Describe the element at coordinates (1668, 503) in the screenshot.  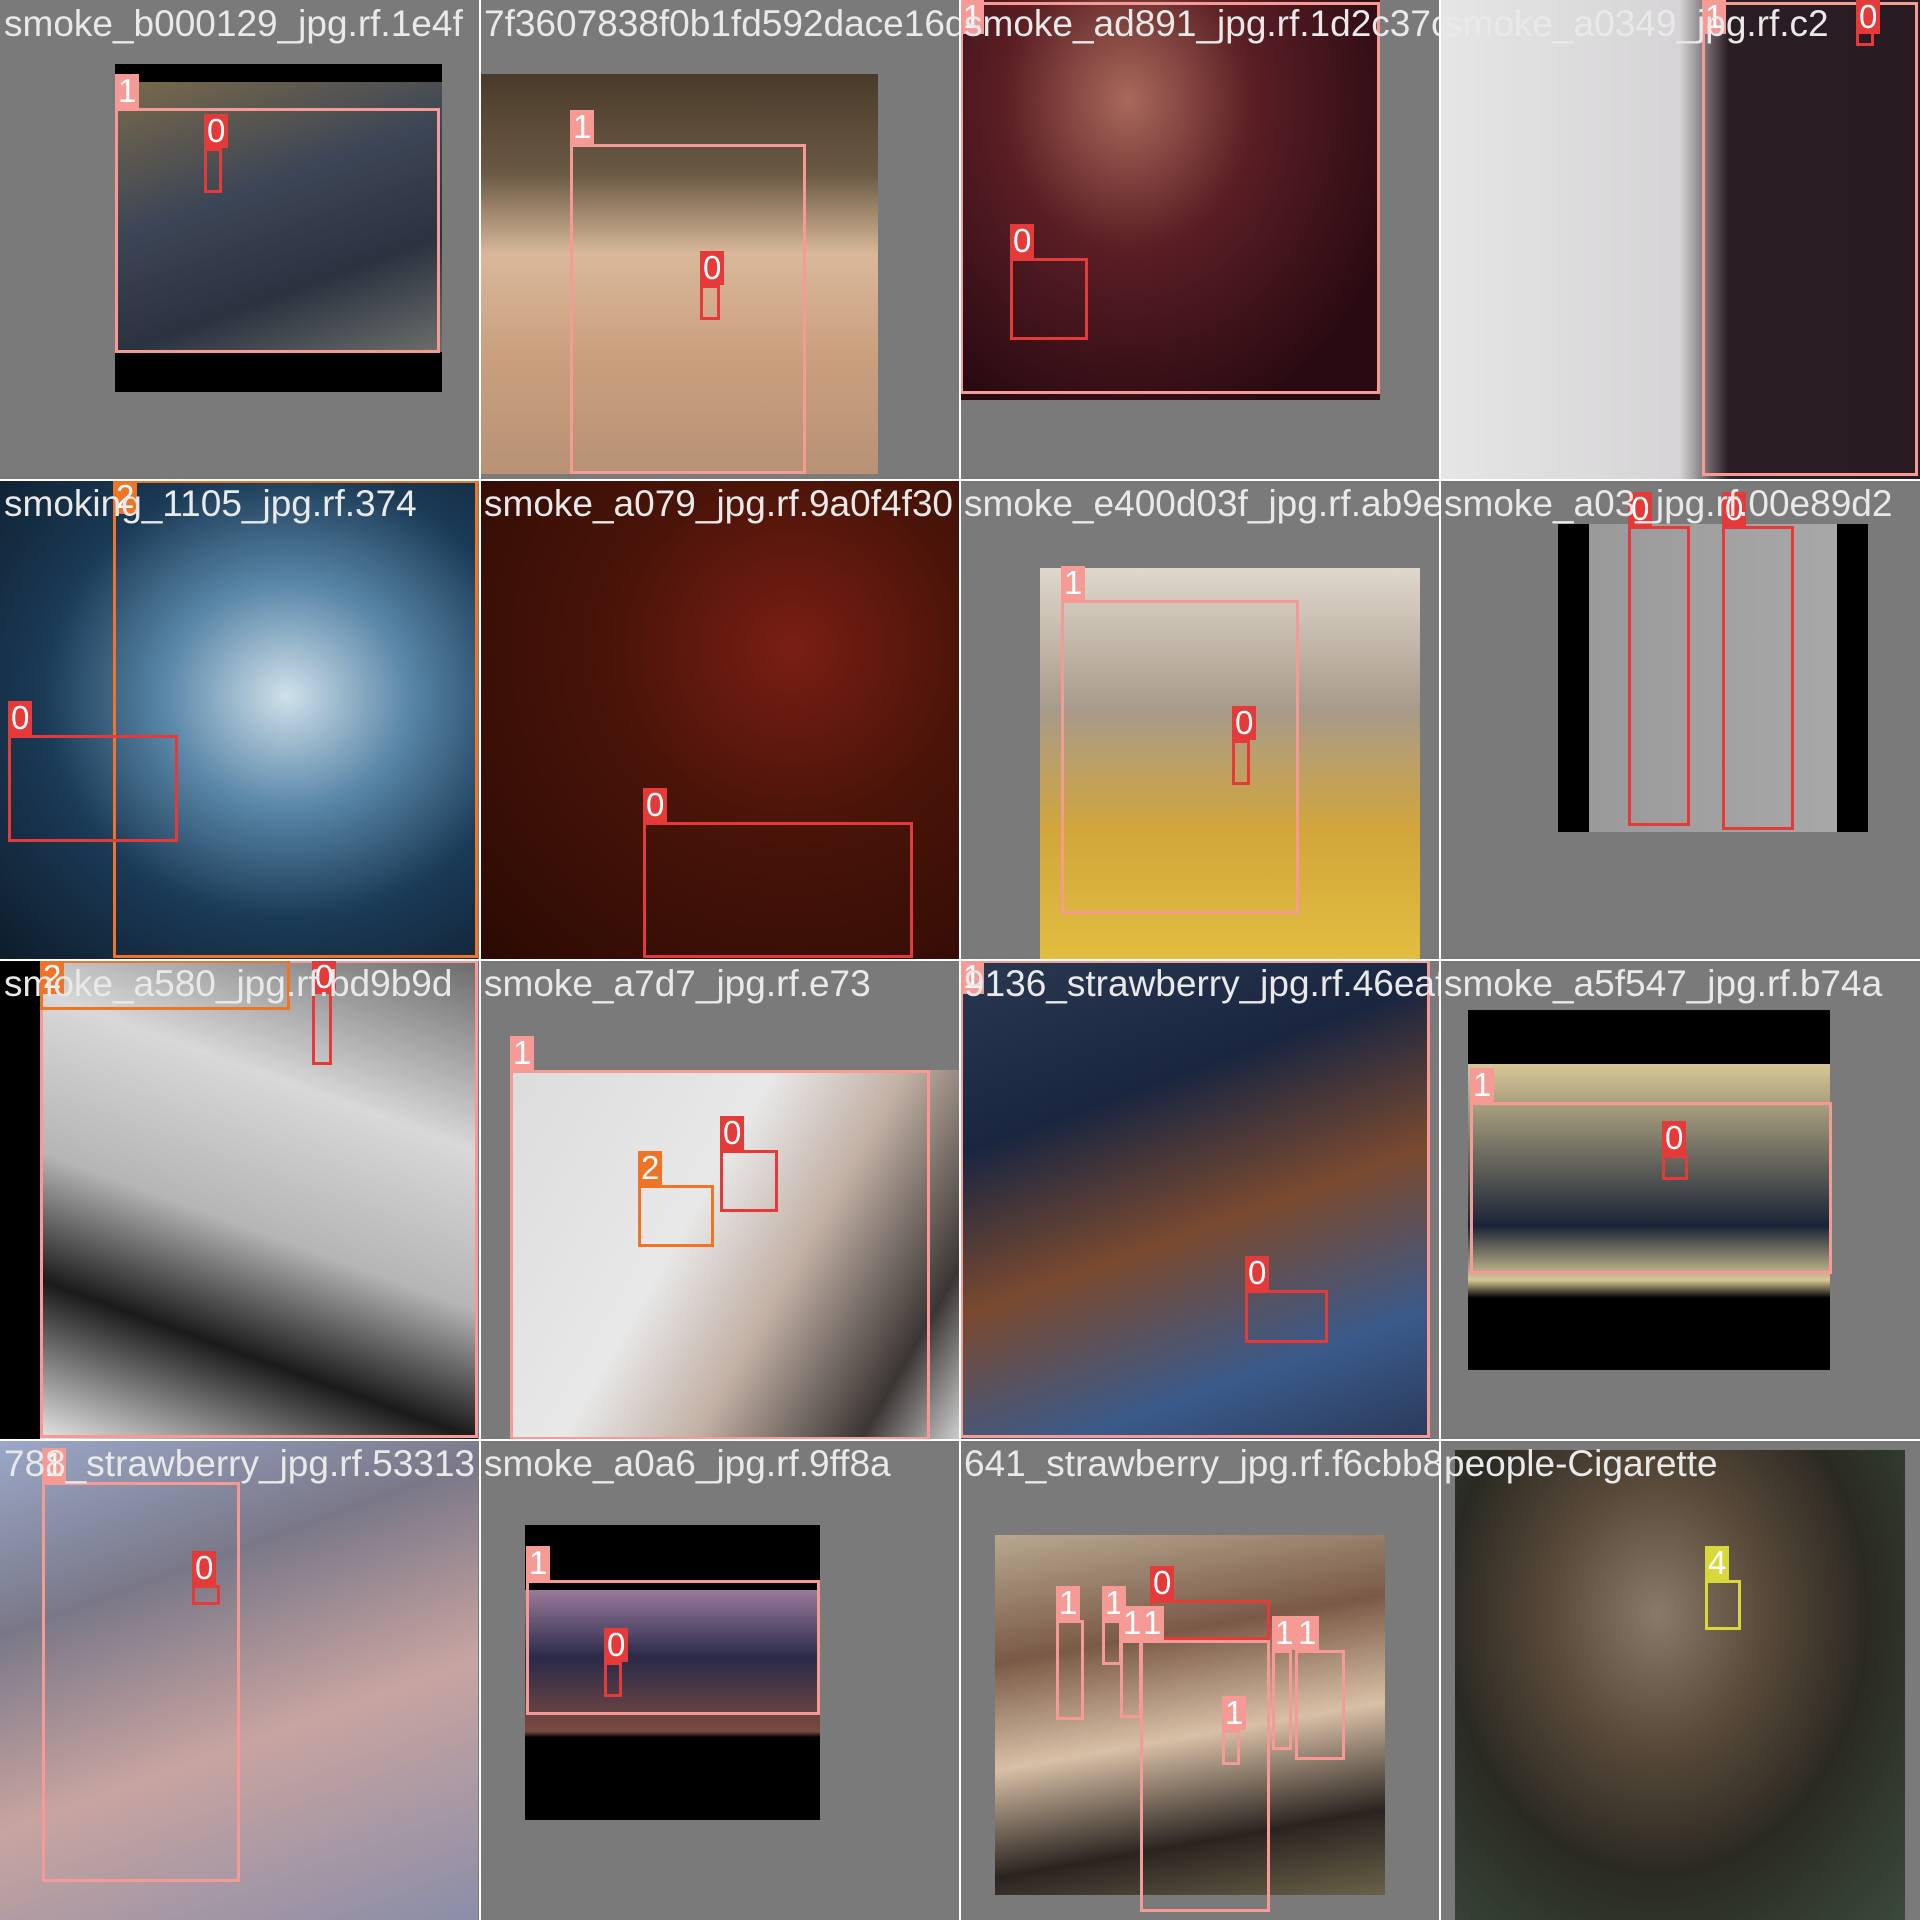
I see `tile-filename-caption: smoke_a03_jpg.rf.00e89d2` at that location.